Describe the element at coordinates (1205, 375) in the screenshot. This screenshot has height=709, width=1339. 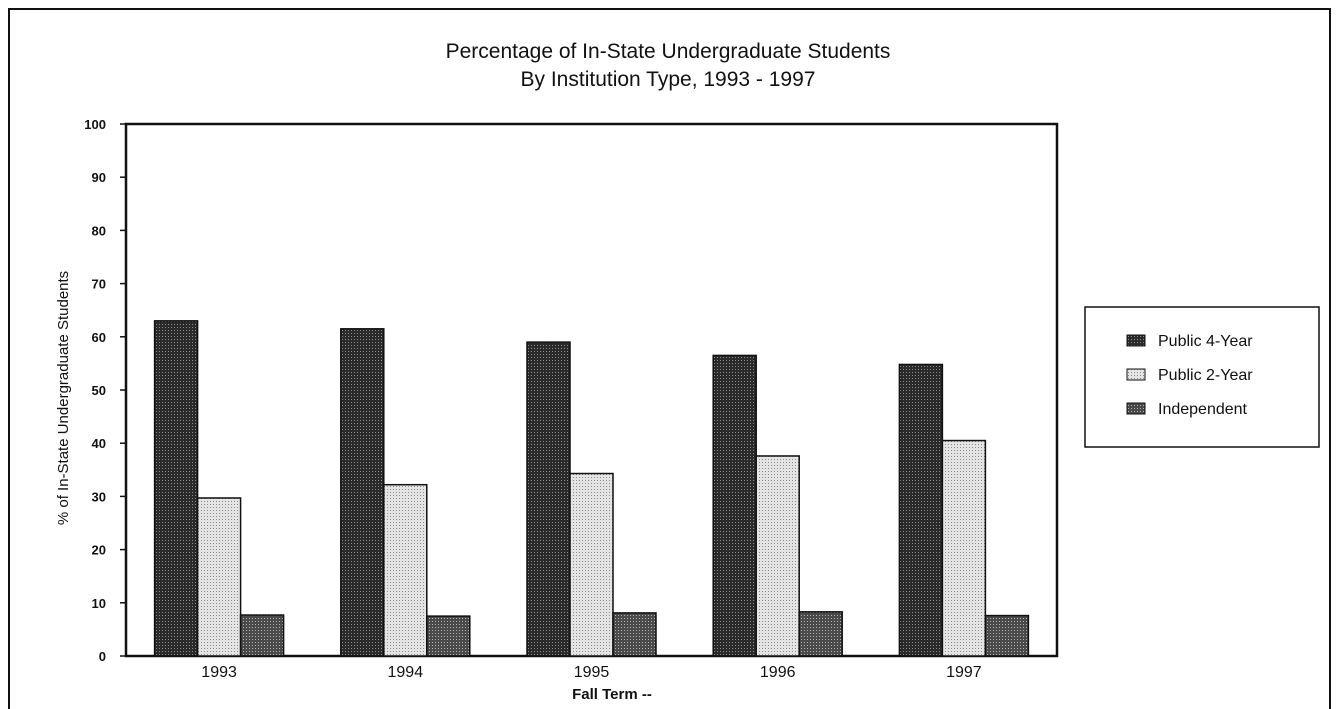
I see `legend-label: Public 2-Year` at that location.